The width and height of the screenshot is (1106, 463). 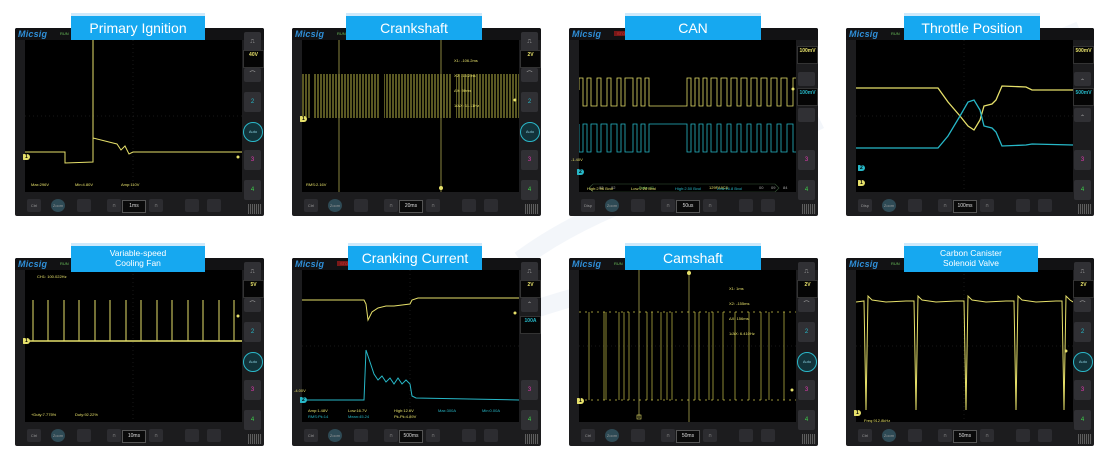 What do you see at coordinates (688, 206) in the screenshot?
I see `timebase-value: 50us` at bounding box center [688, 206].